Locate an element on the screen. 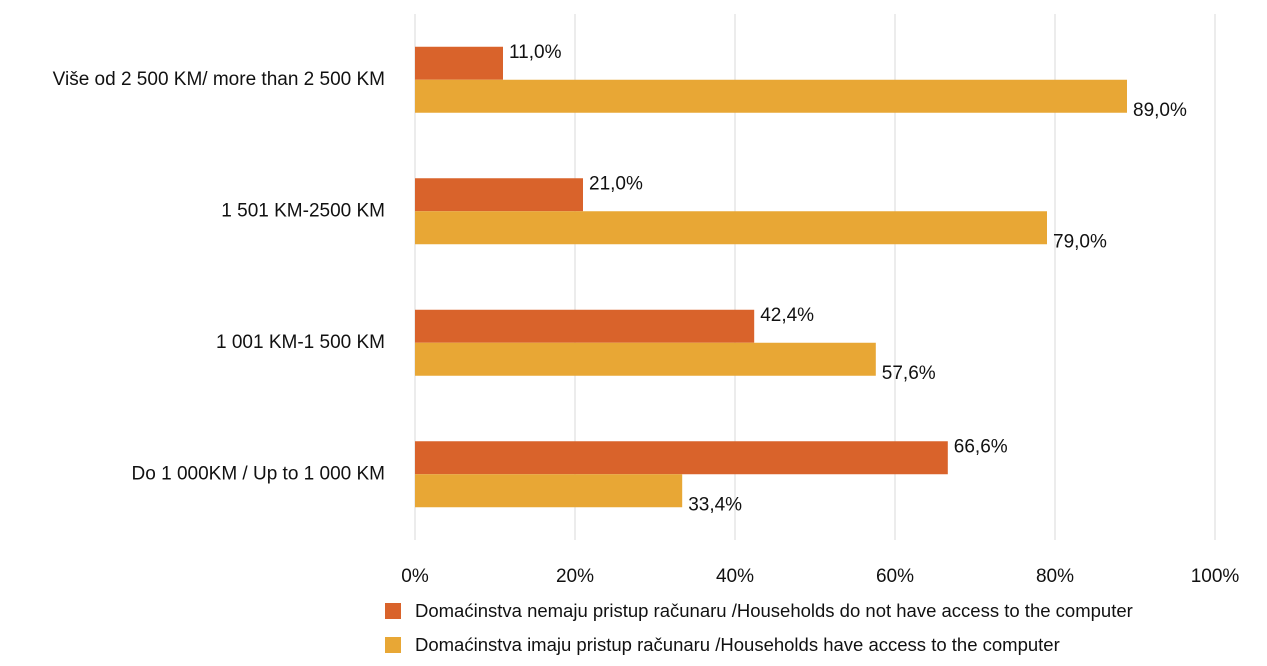 The image size is (1267, 666). data-label: 79,0% is located at coordinates (1080, 241).